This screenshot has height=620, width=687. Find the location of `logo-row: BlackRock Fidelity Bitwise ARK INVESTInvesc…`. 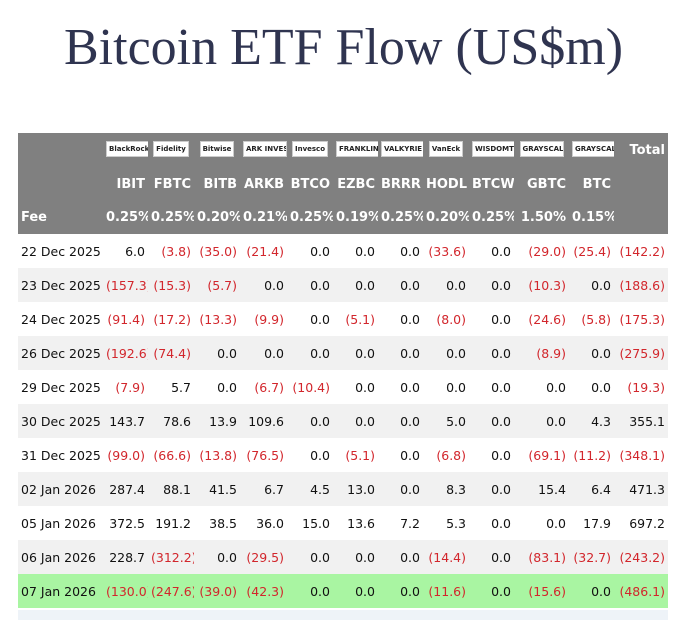

logo-row: BlackRock Fidelity Bitwise ARK INVESTInvesc… is located at coordinates (343, 150).